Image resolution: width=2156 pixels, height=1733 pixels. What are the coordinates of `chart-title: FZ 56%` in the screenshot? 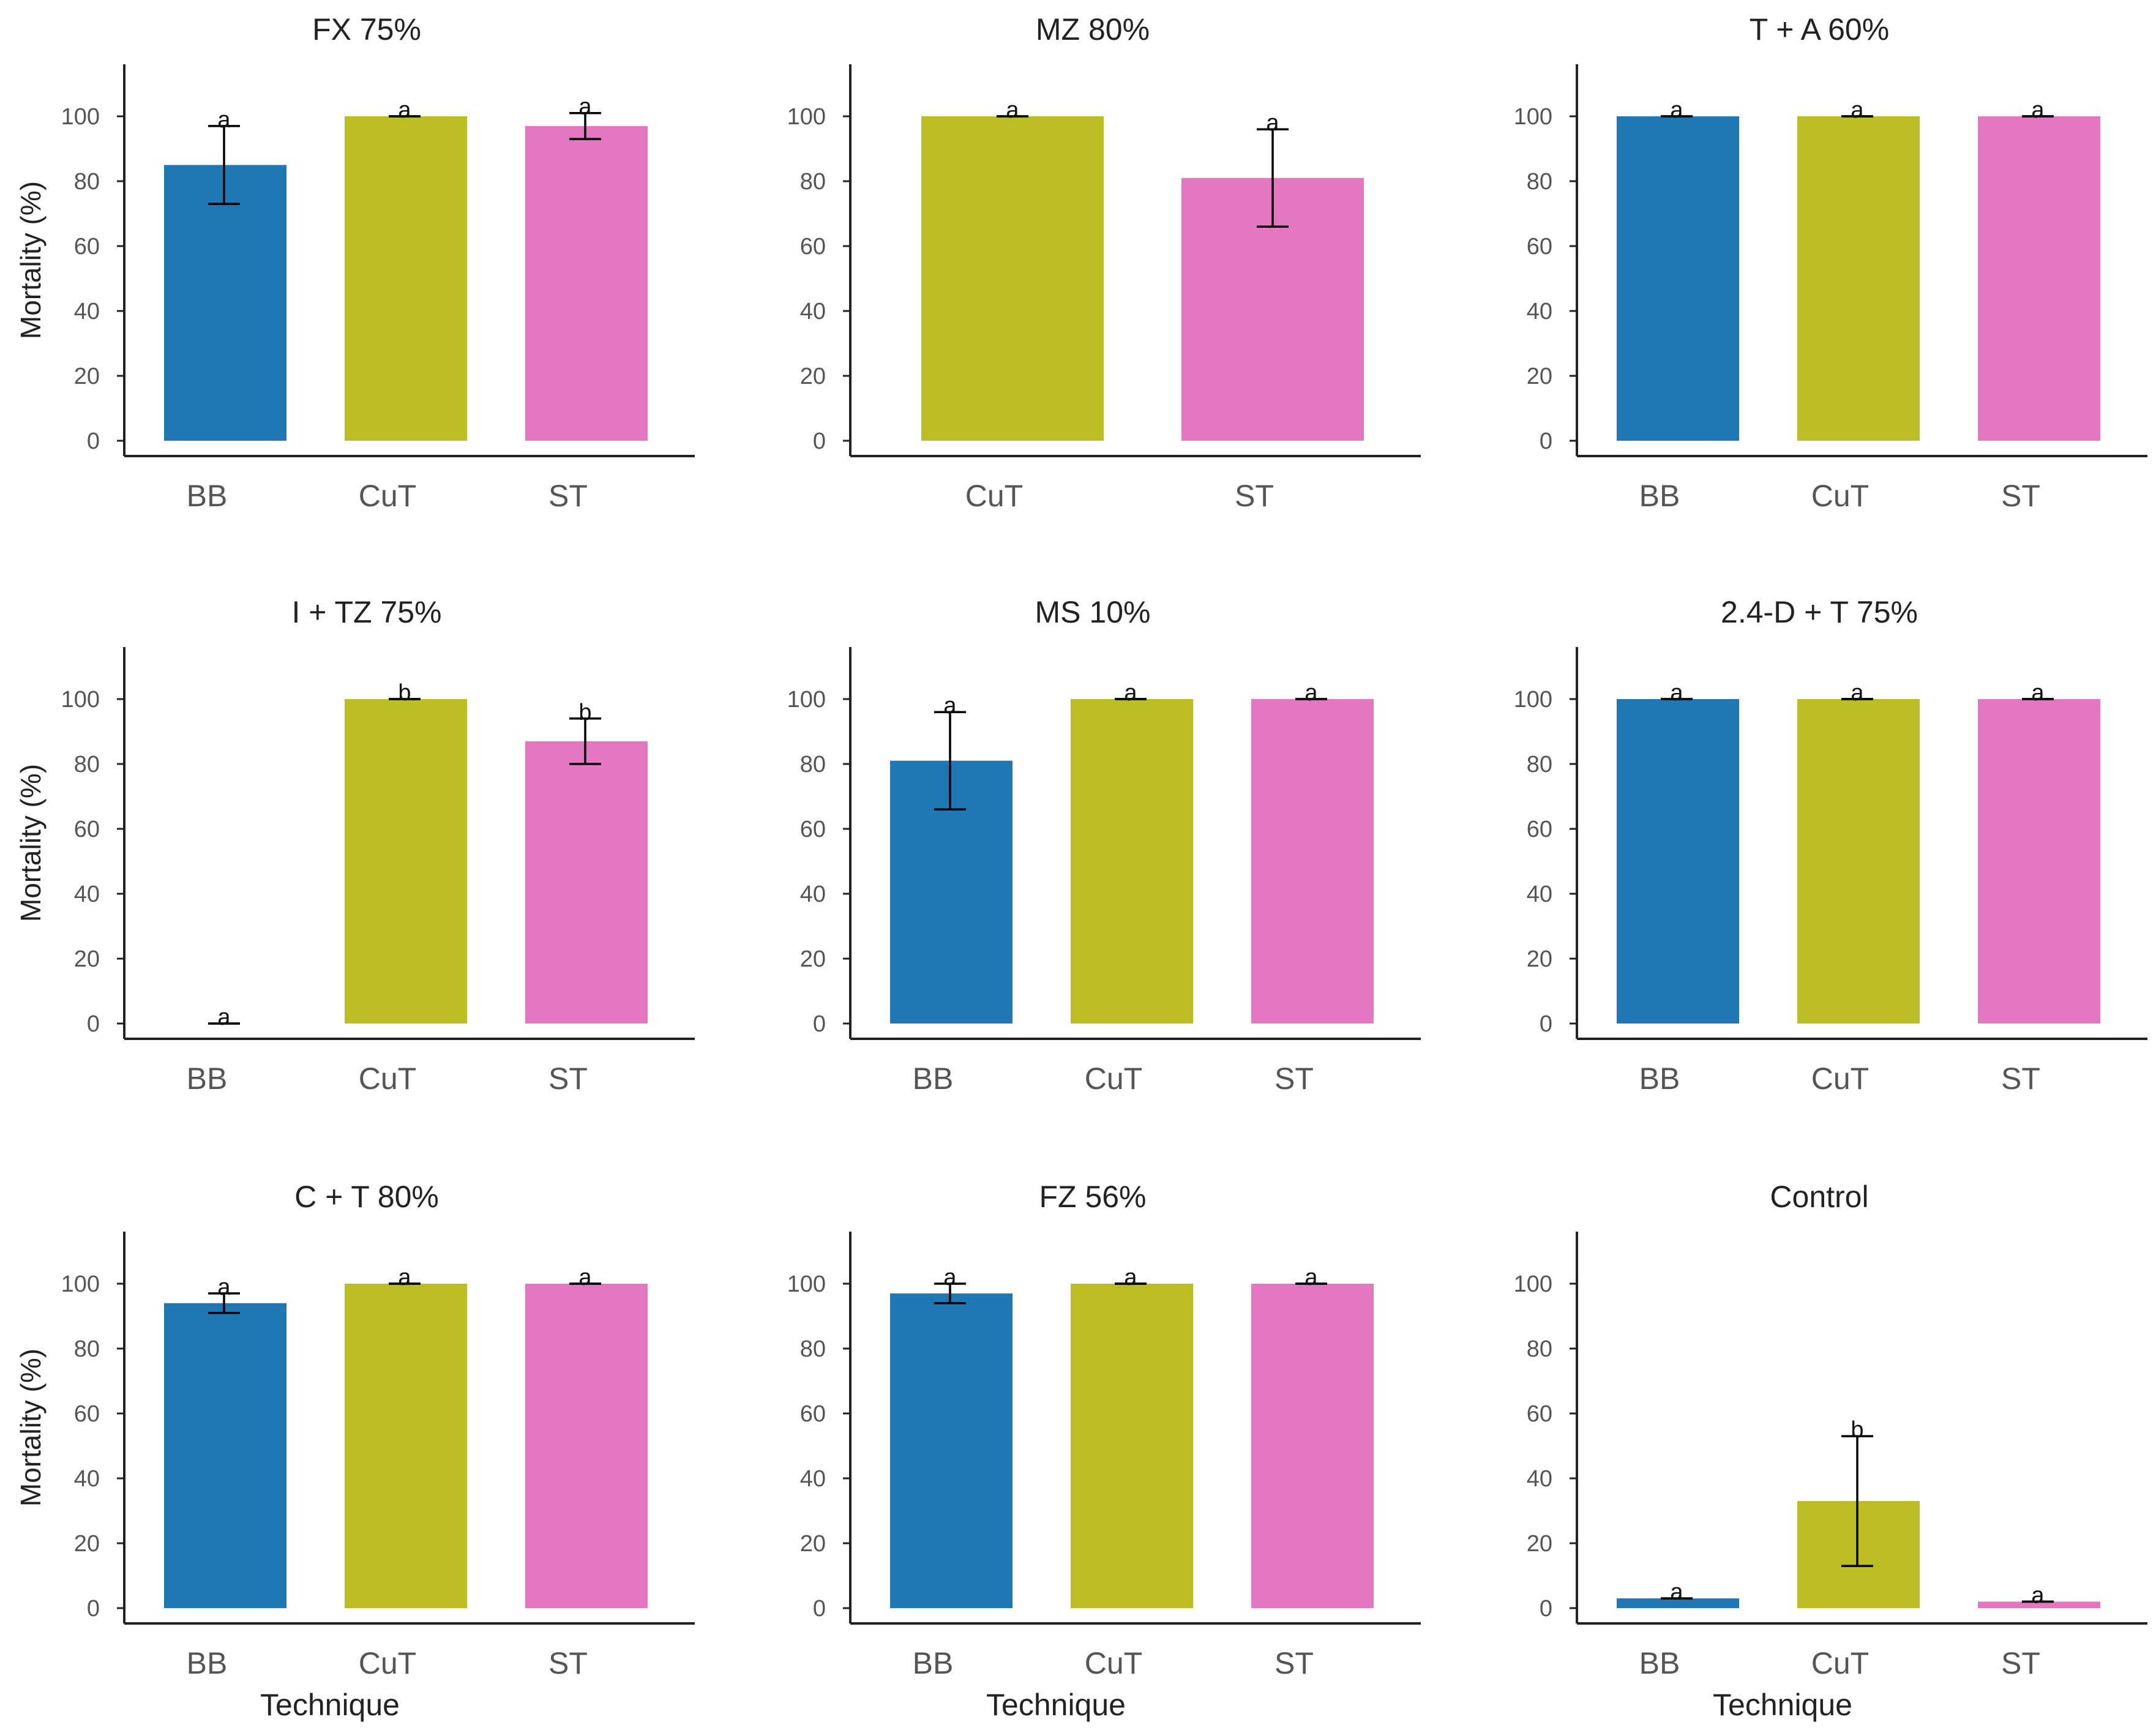 It's located at (1093, 1197).